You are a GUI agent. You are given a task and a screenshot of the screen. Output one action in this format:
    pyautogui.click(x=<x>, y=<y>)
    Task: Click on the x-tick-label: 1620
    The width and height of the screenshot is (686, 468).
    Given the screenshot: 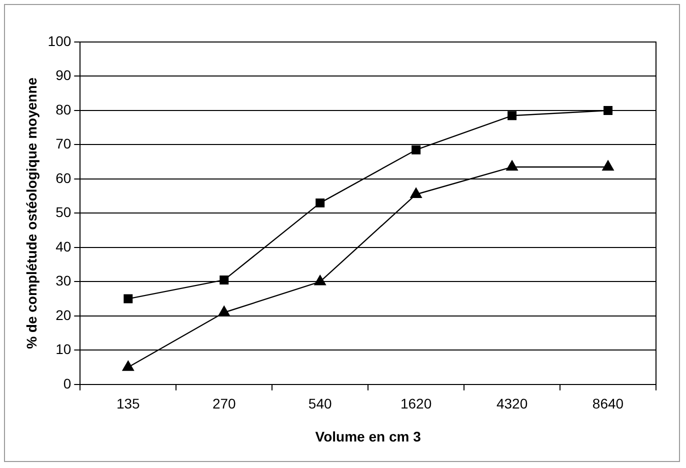 What is the action you would take?
    pyautogui.click(x=416, y=404)
    